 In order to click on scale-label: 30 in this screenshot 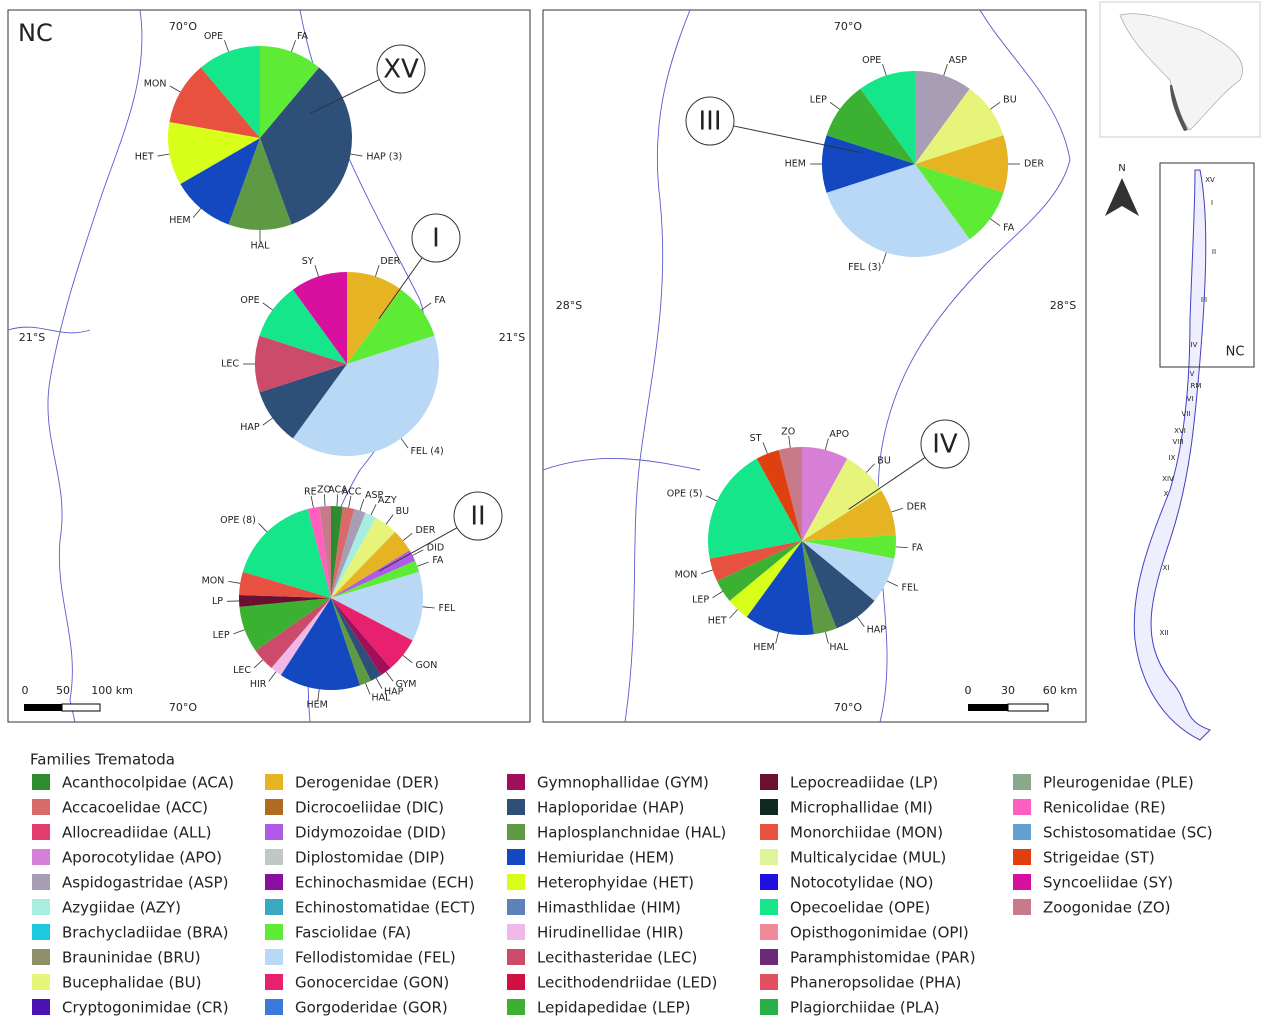, I will do `click(1008, 690)`.